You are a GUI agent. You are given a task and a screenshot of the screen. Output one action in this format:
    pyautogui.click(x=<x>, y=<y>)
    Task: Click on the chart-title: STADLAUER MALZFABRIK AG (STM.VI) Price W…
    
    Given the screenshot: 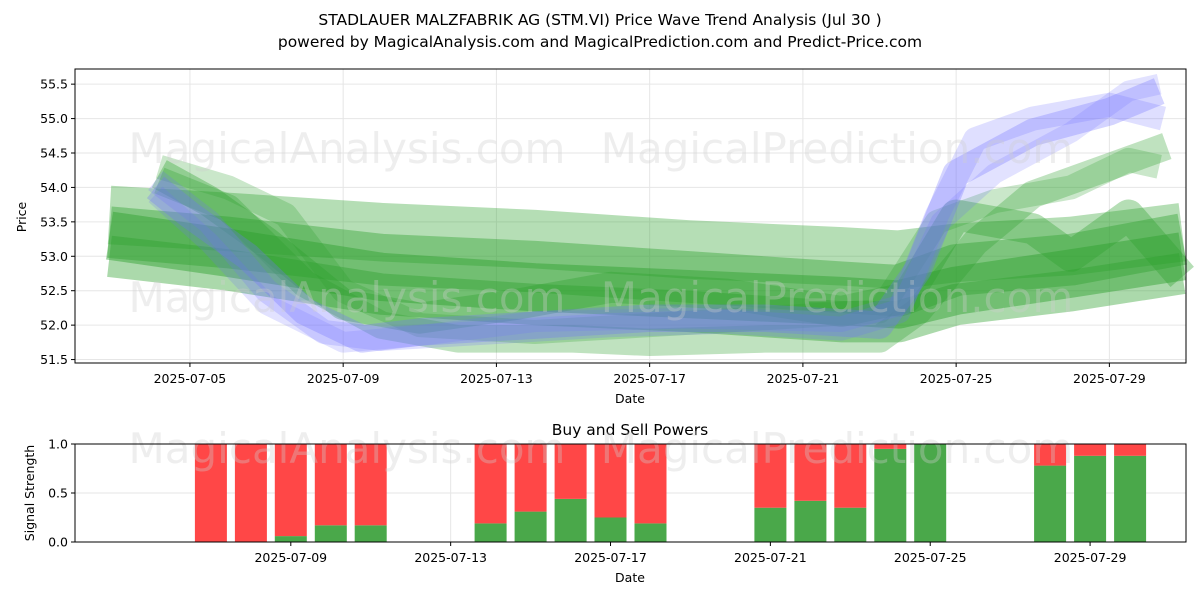 What is the action you would take?
    pyautogui.click(x=599, y=20)
    